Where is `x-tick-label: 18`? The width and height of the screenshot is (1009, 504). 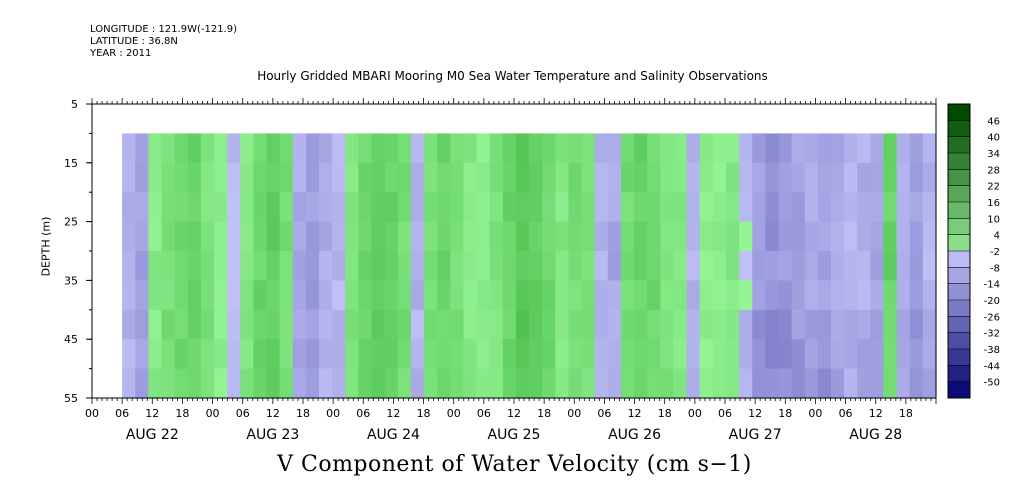 x-tick-label: 18 is located at coordinates (182, 413).